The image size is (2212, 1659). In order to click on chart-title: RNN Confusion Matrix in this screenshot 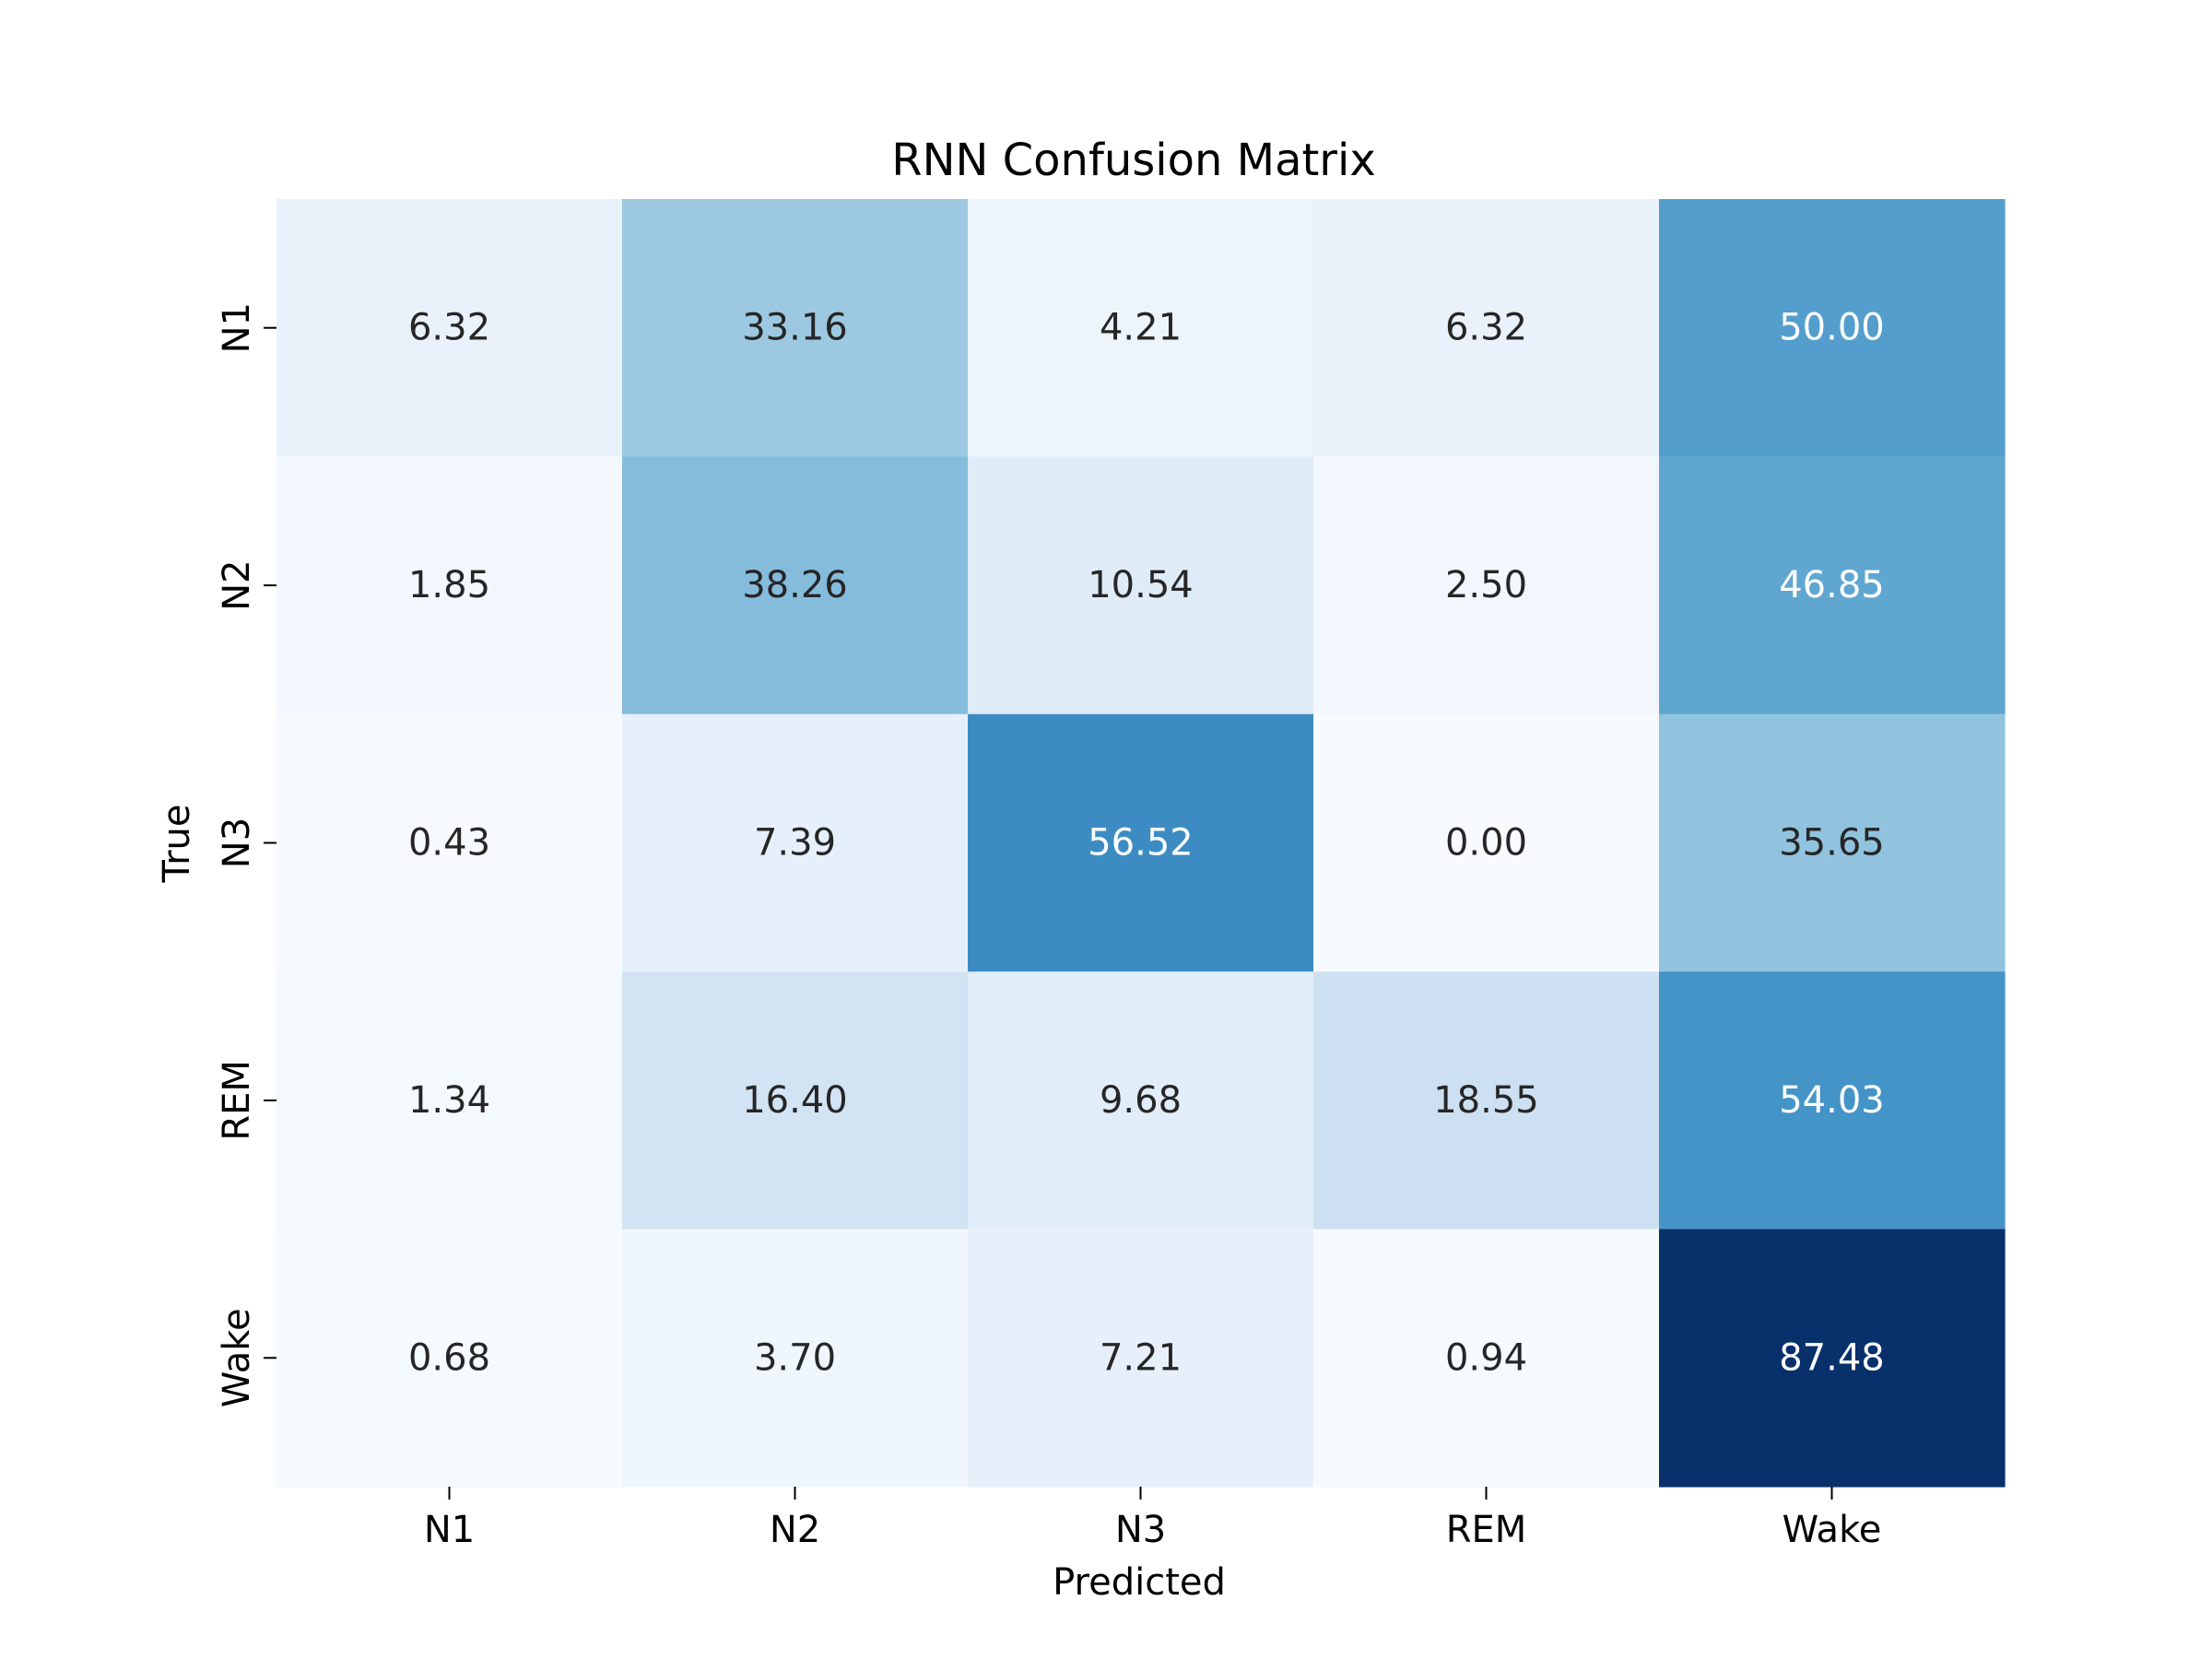, I will do `click(1133, 160)`.